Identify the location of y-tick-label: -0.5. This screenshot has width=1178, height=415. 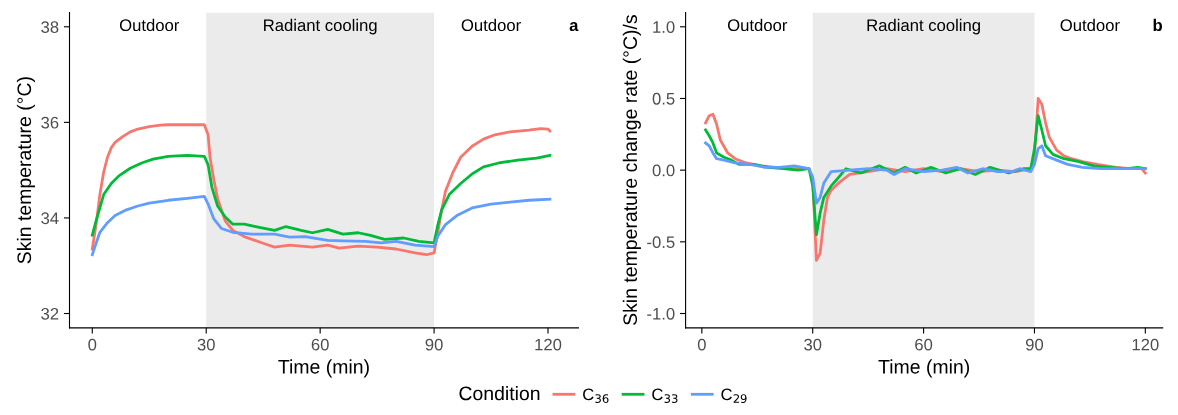
(661, 242).